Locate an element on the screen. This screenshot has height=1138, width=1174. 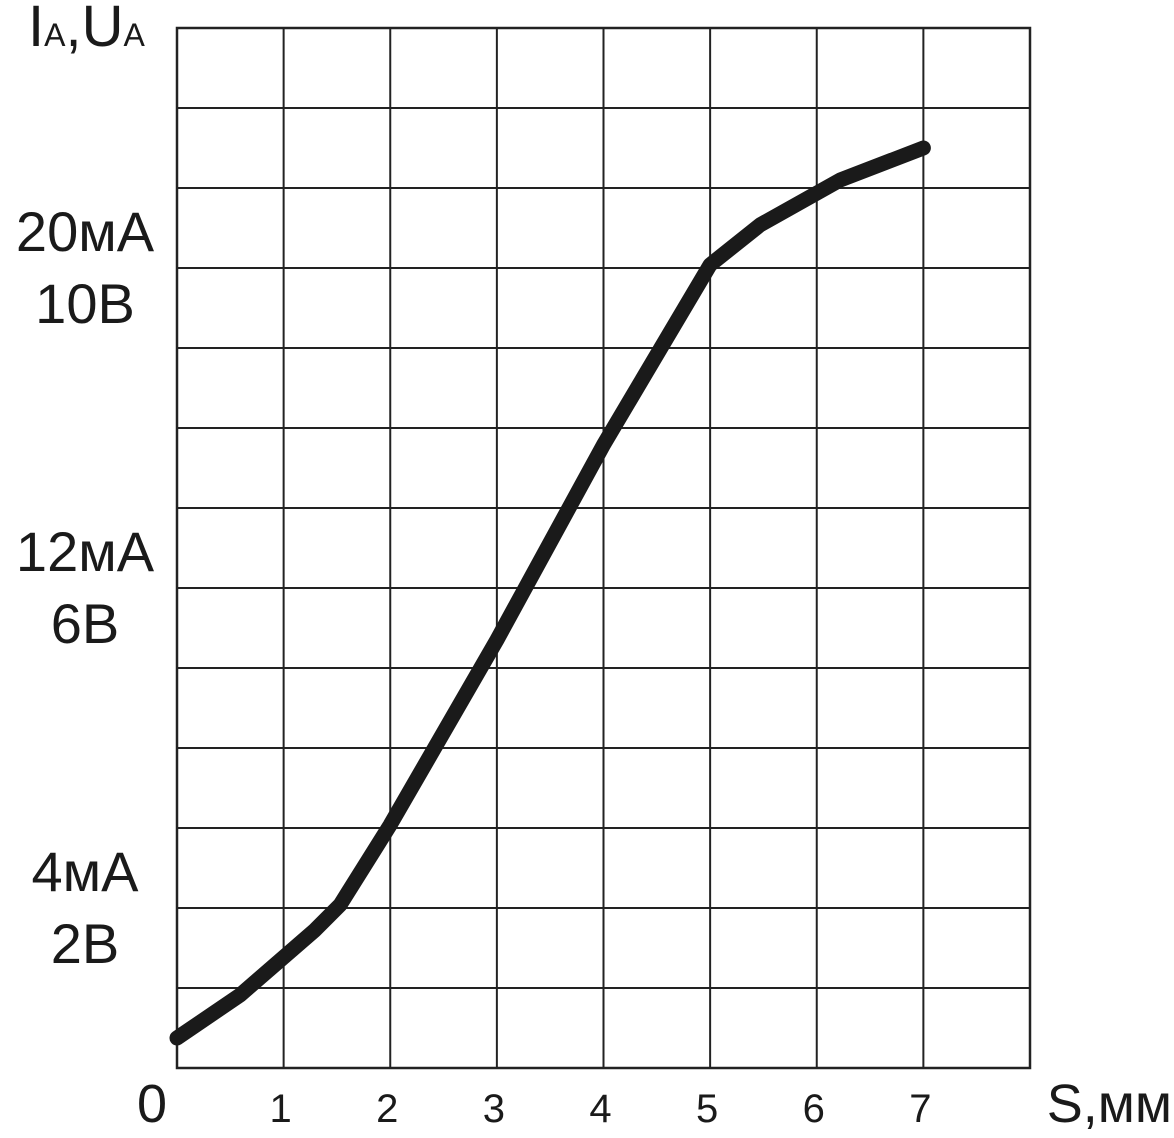
x-tick-label: 6 is located at coordinates (814, 1109).